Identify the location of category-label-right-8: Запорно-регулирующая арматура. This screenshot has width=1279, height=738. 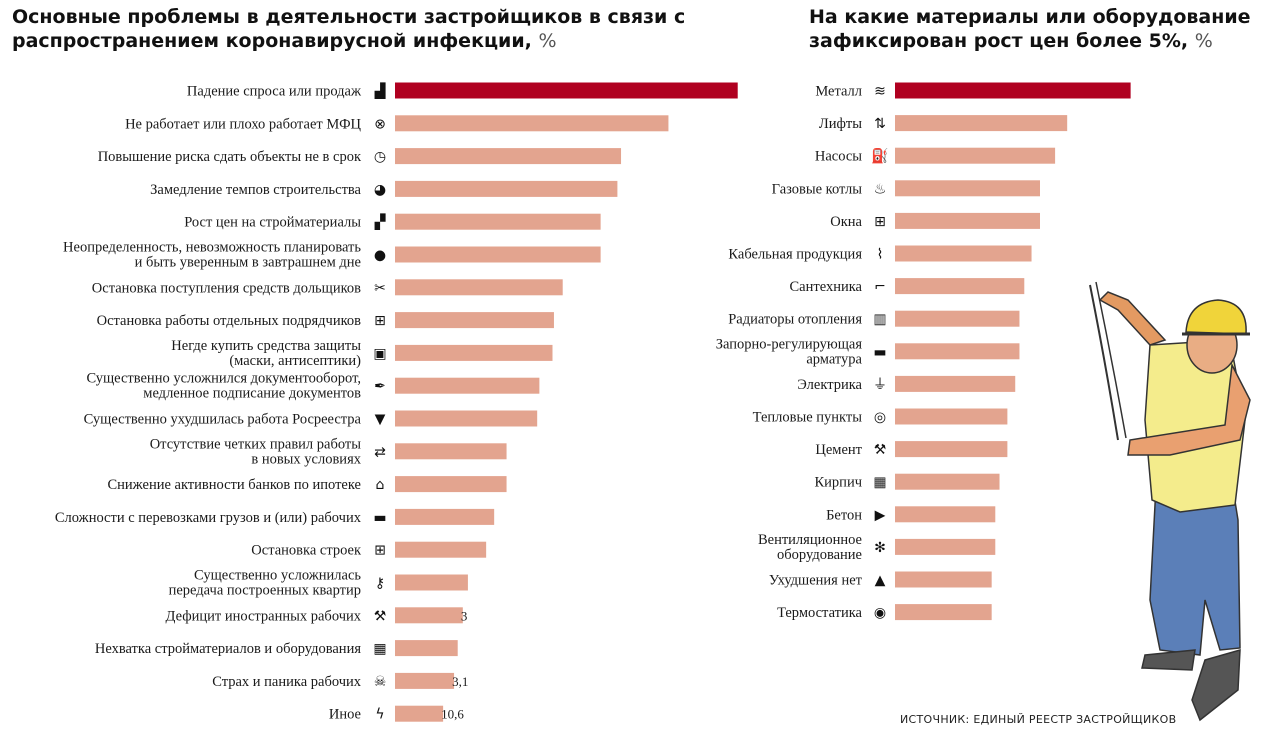
(789, 351).